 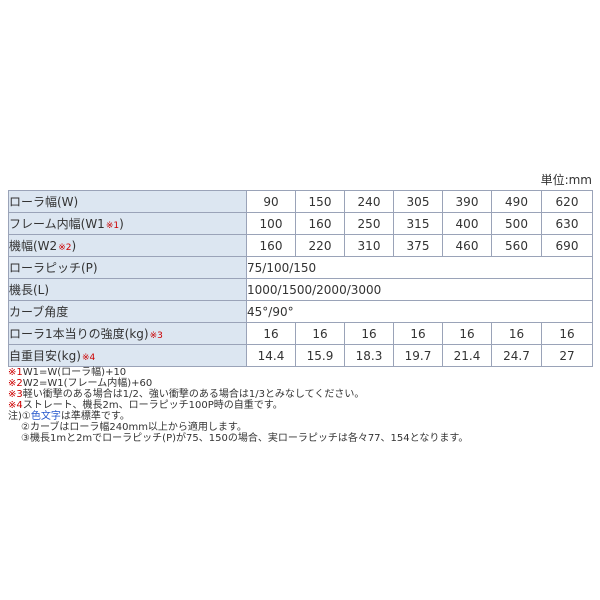 I want to click on table-row: ローラ1本当りの強度(kg)※3 16 16 16 16 16 16 16, so click(x=300, y=333).